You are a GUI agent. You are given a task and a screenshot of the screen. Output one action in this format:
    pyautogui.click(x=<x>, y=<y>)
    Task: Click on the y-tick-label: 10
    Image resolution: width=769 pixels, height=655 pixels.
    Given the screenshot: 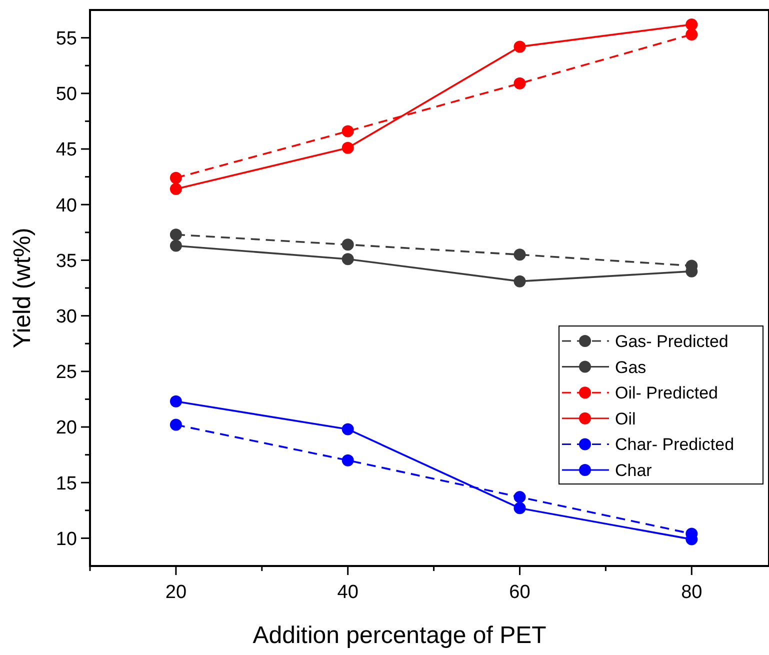 What is the action you would take?
    pyautogui.click(x=66, y=539)
    